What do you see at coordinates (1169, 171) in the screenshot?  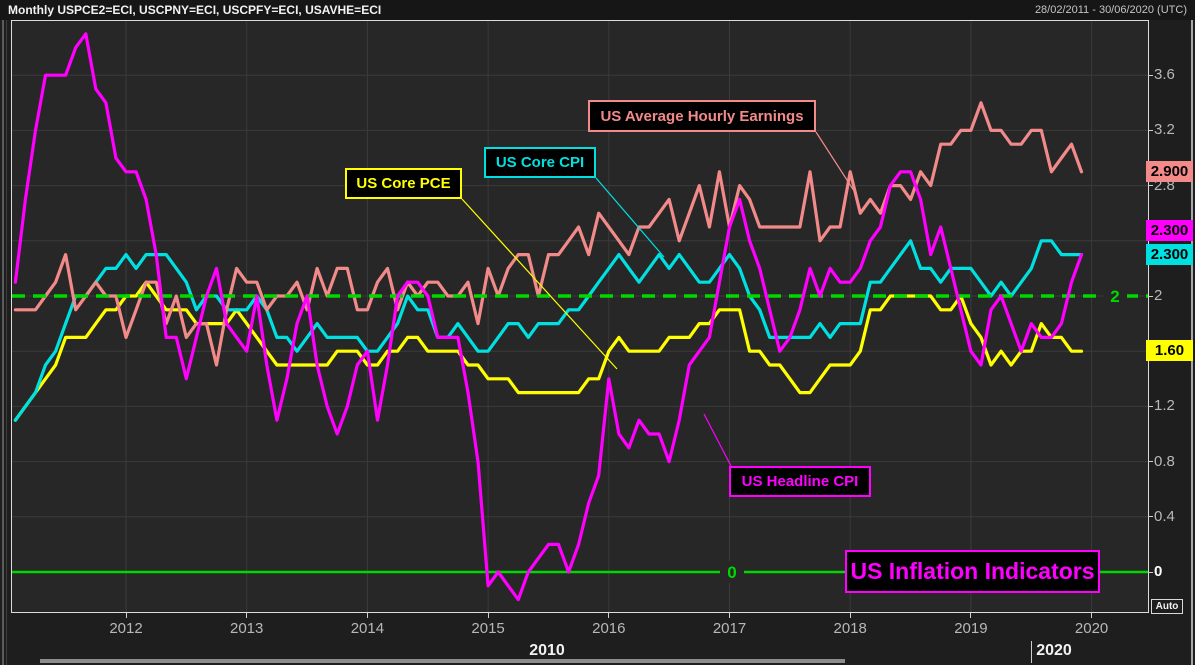 I see `last-value-badge-0: 2.900` at bounding box center [1169, 171].